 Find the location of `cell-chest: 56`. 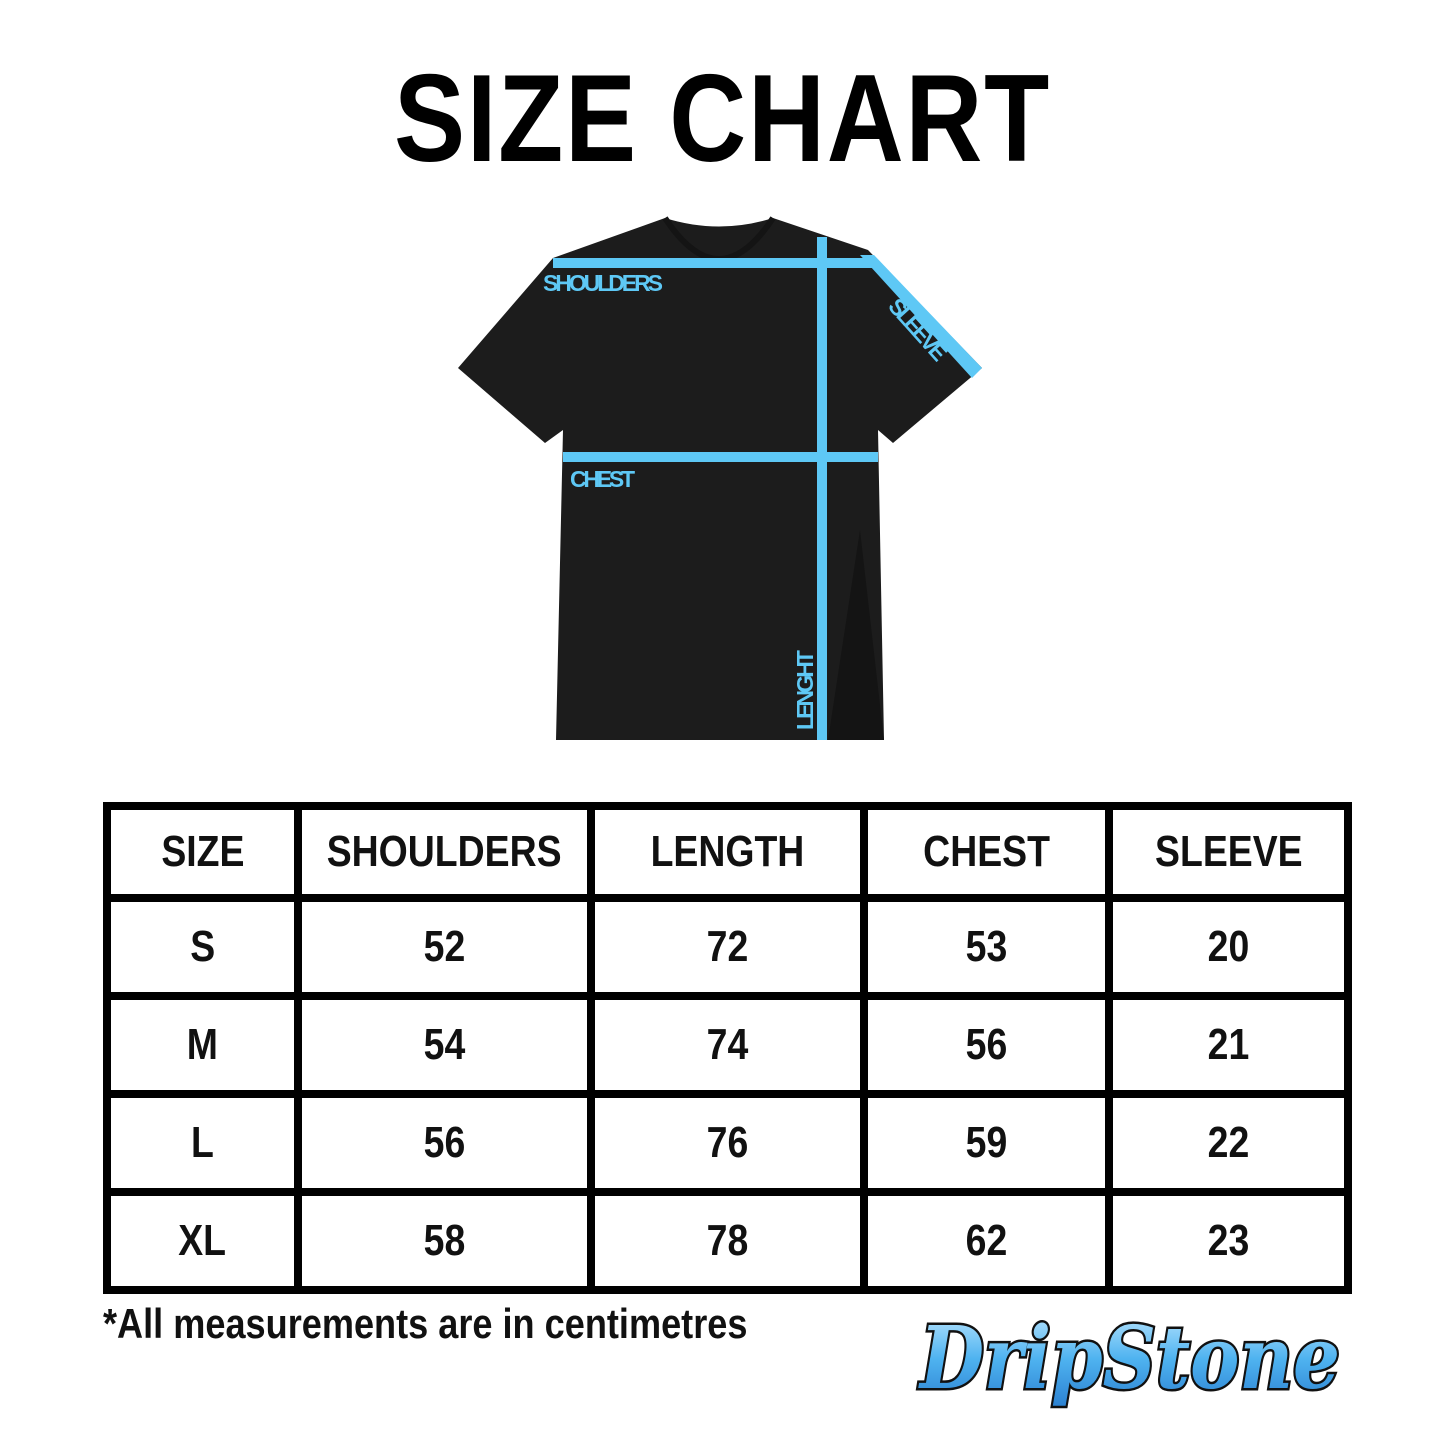

cell-chest: 56 is located at coordinates (986, 1045).